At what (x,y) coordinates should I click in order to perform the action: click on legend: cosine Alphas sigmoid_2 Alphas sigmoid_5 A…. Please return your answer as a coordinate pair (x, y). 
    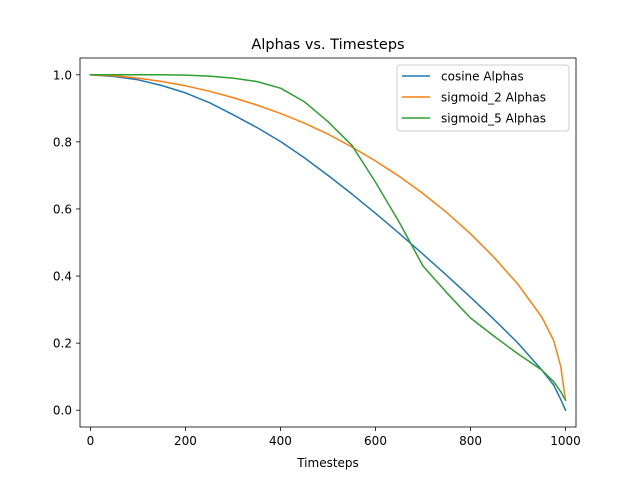
    Looking at the image, I should click on (483, 98).